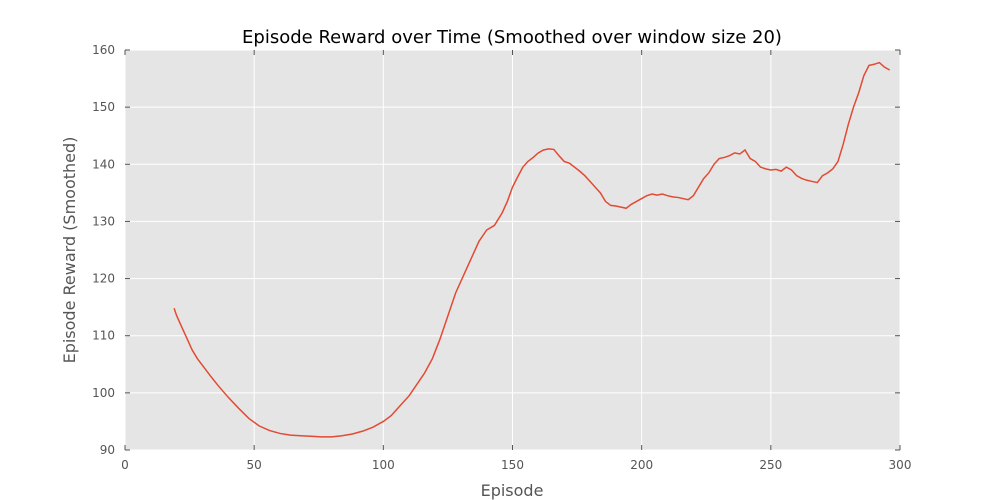 The image size is (1000, 500). What do you see at coordinates (103, 221) in the screenshot?
I see `y-tick-label: 130` at bounding box center [103, 221].